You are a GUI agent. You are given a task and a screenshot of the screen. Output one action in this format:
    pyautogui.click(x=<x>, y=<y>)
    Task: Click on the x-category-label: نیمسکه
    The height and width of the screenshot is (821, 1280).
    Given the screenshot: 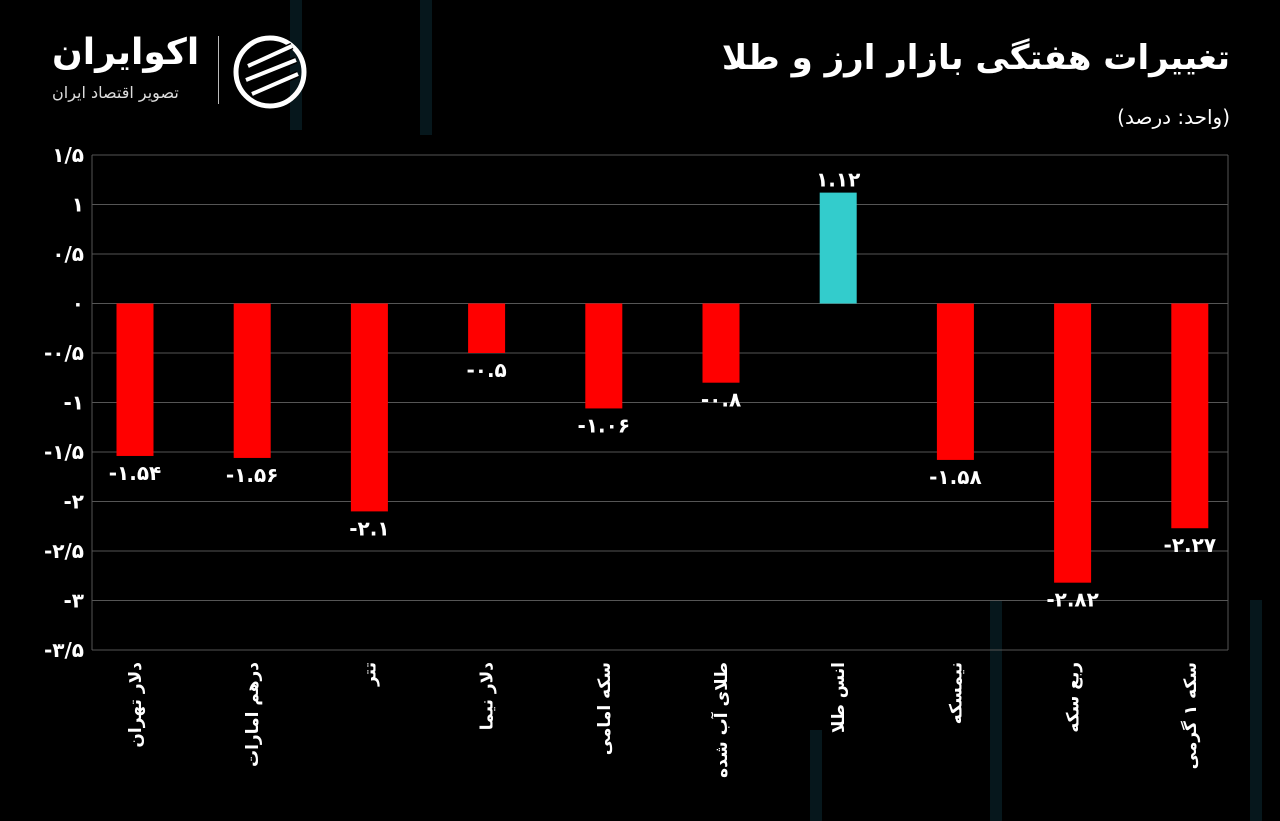 What is the action you would take?
    pyautogui.click(x=956, y=693)
    